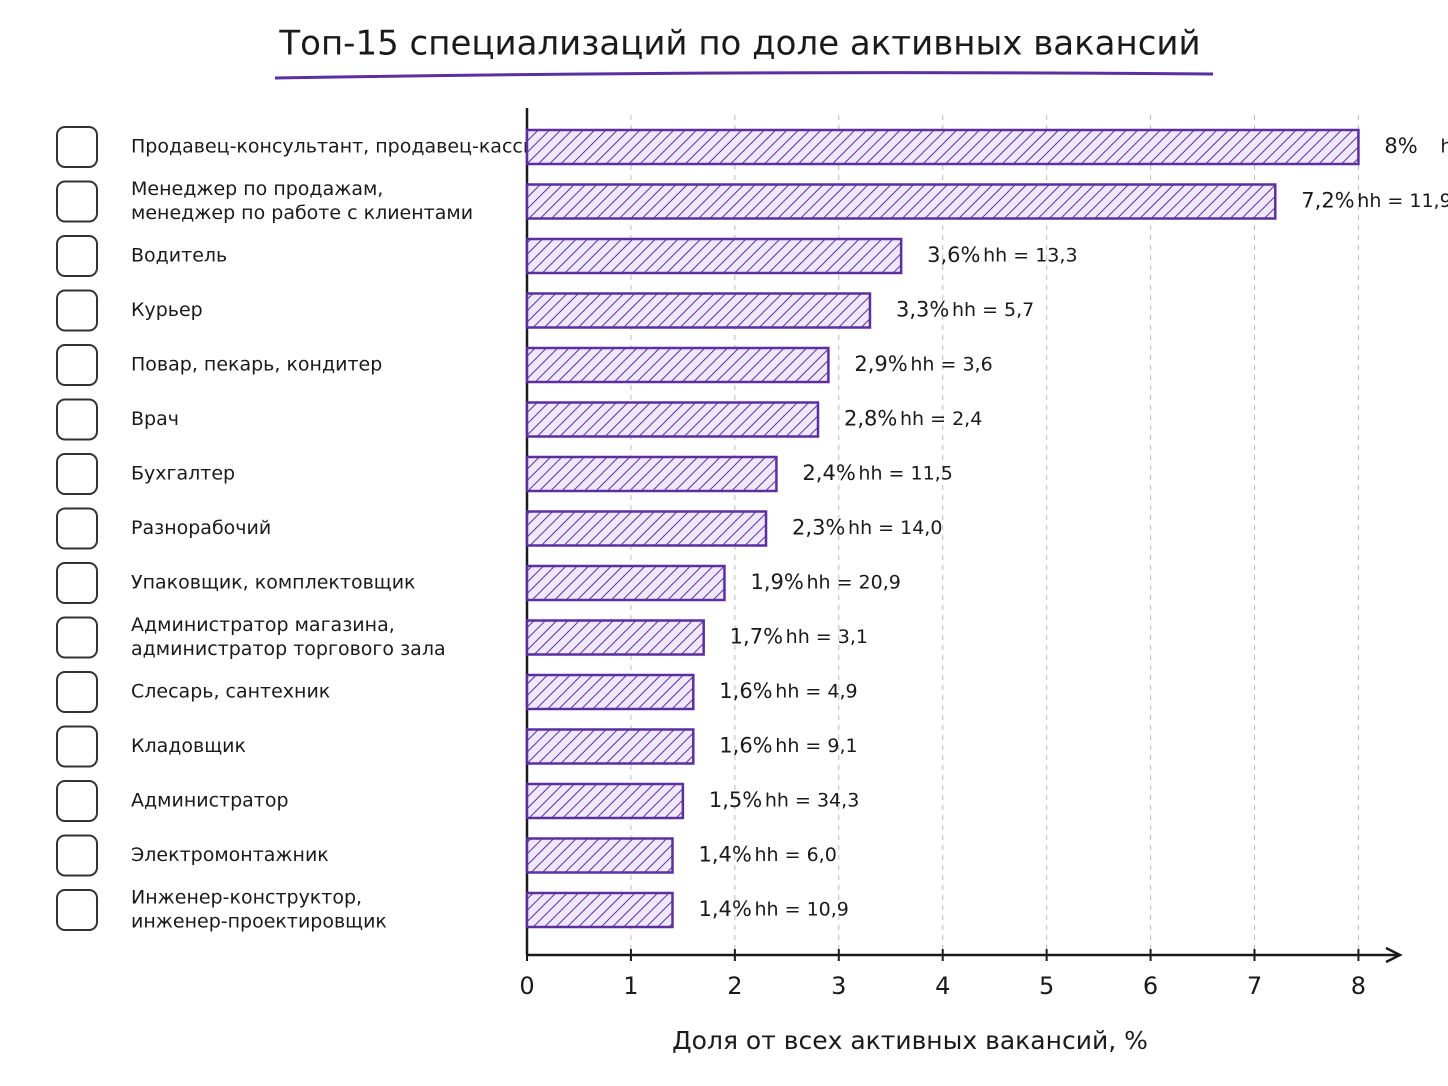 The width and height of the screenshot is (1448, 1086). What do you see at coordinates (816, 746) in the screenshot?
I see `annotation: hh = 9,1` at bounding box center [816, 746].